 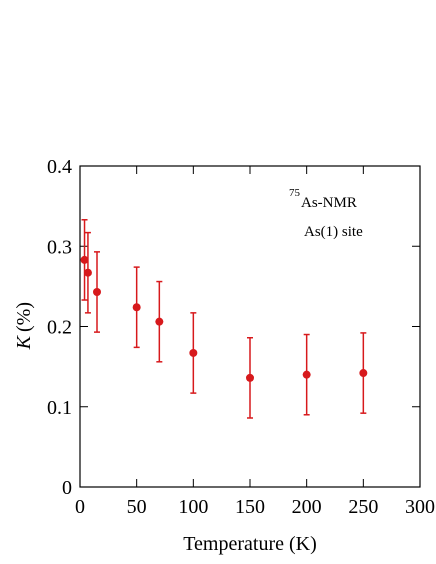 I want to click on y-label-symbol: K, so click(x=24, y=342).